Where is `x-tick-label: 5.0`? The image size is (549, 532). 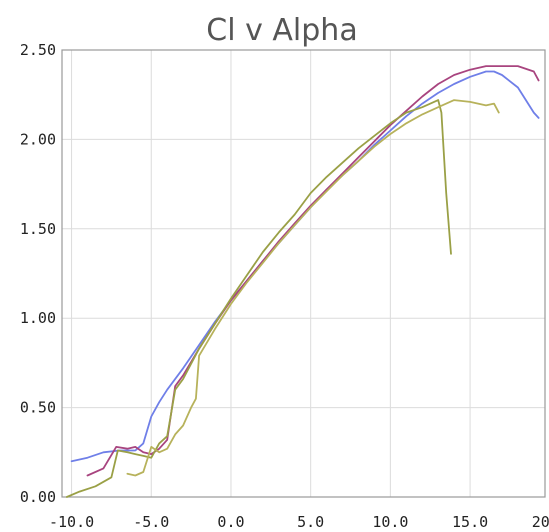
x-tick-label: 5.0 is located at coordinates (310, 522).